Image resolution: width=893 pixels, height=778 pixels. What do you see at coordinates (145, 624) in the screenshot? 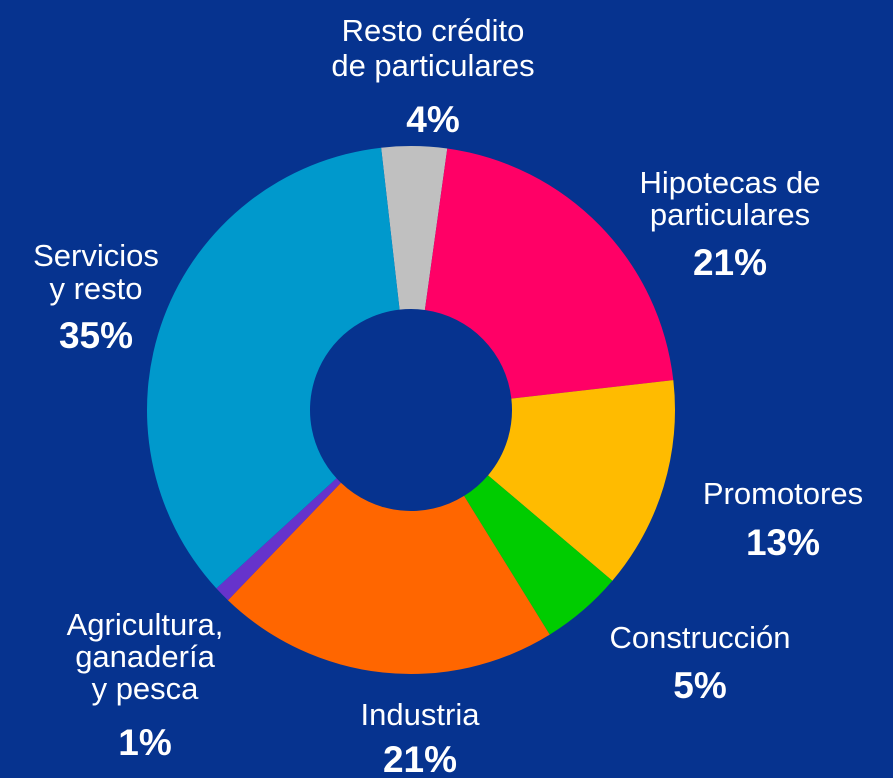
I see `slice-label: Agricultura,` at bounding box center [145, 624].